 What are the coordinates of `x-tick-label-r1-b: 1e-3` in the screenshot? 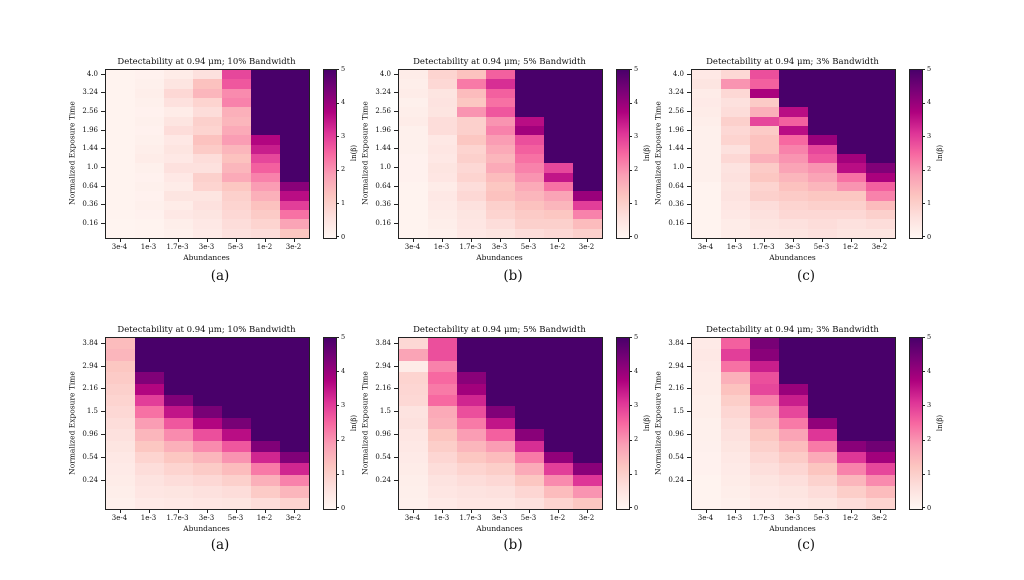 It's located at (441, 518).